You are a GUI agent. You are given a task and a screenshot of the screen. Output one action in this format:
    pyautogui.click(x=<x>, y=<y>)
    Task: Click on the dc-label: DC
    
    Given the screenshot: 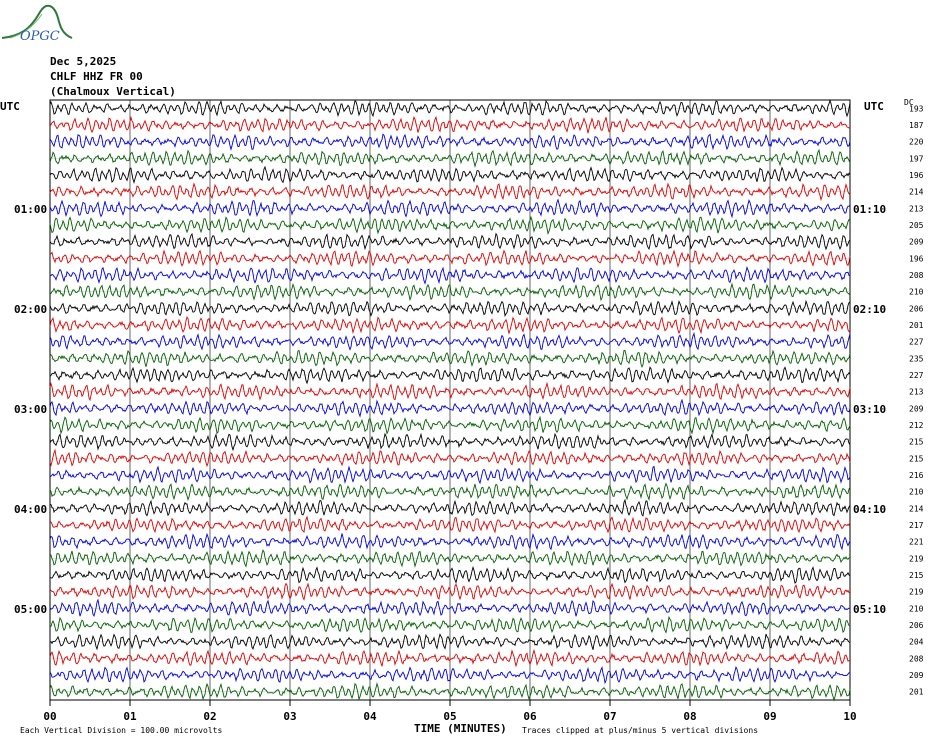 What is the action you would take?
    pyautogui.click(x=909, y=102)
    